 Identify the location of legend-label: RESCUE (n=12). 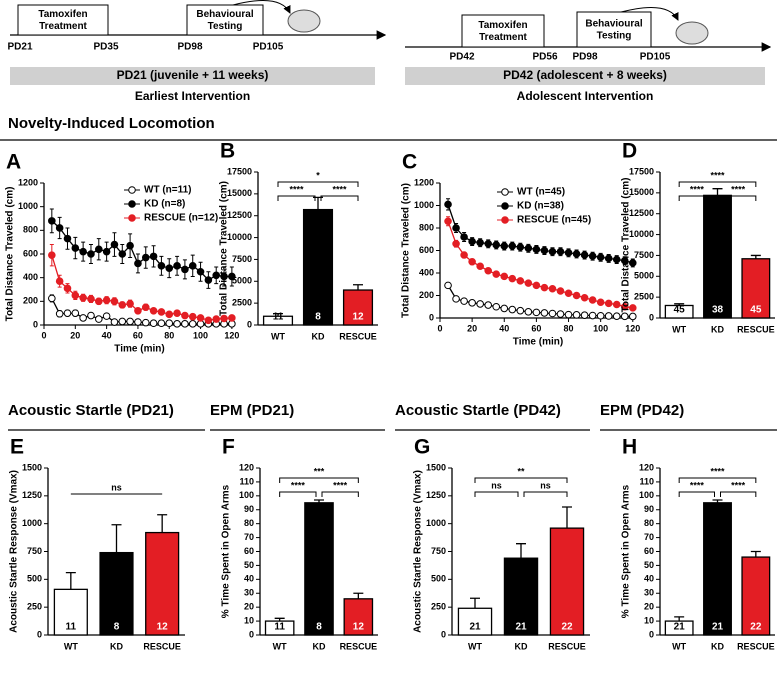
(181, 218).